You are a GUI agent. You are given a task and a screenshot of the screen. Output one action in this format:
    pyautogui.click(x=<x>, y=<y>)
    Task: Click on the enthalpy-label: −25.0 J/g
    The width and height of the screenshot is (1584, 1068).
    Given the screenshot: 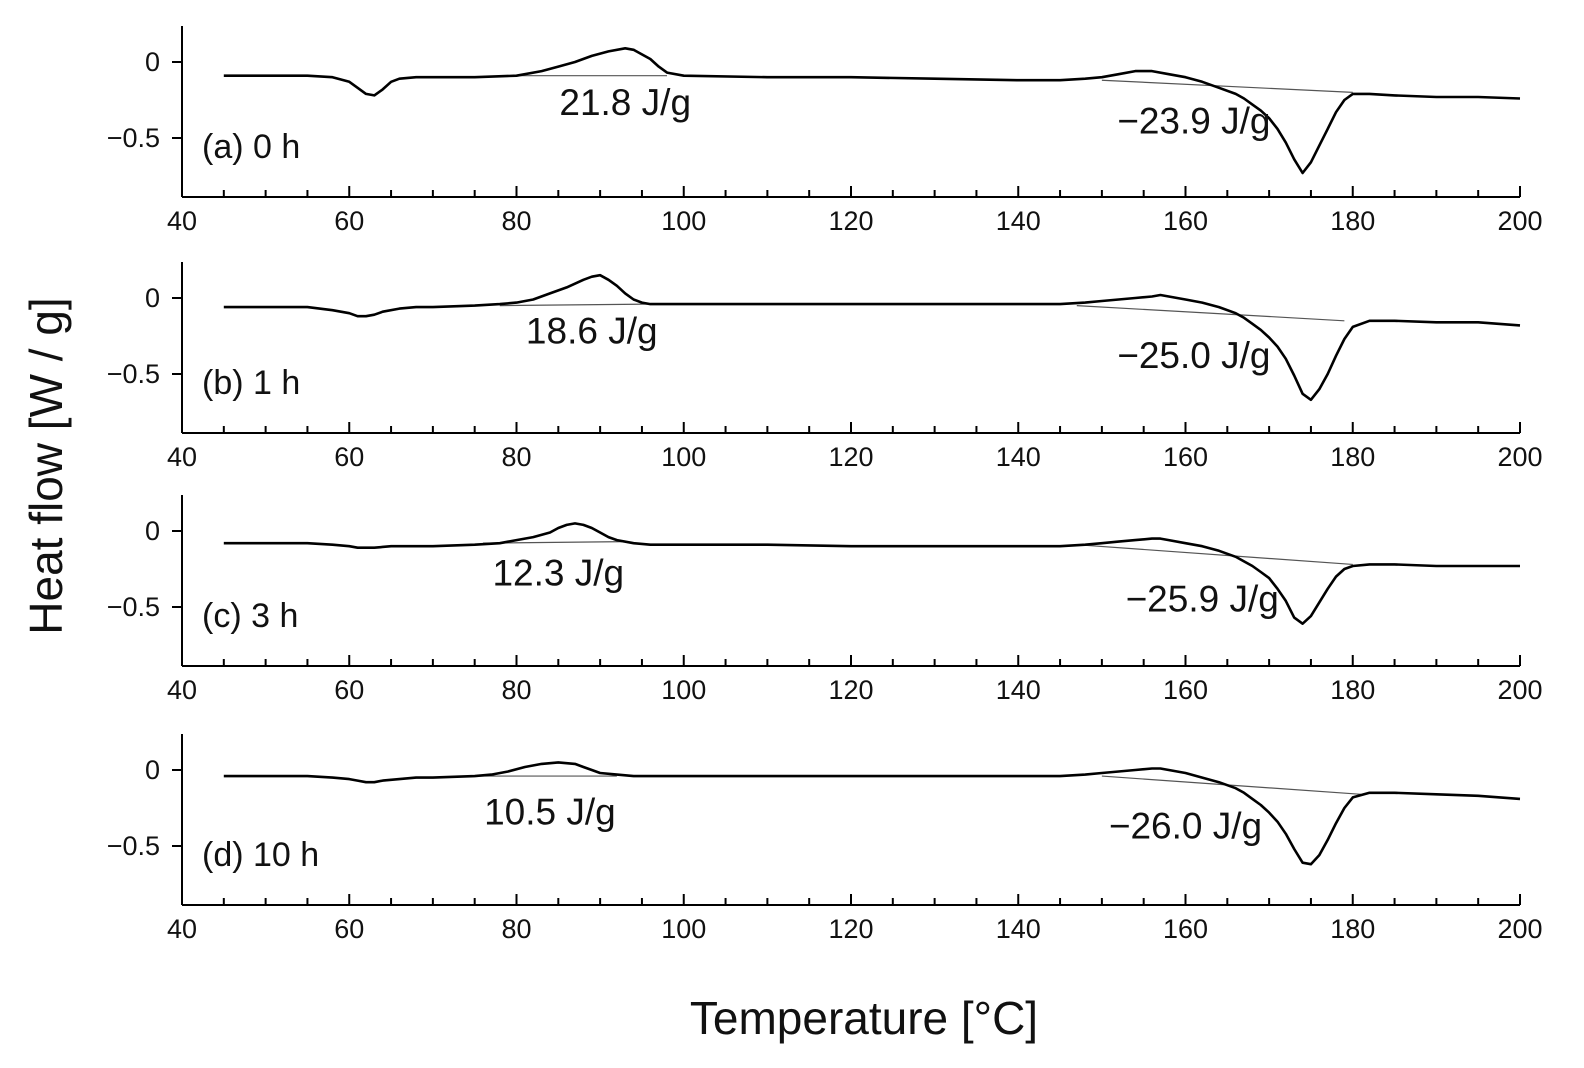 What is the action you would take?
    pyautogui.click(x=1193, y=355)
    